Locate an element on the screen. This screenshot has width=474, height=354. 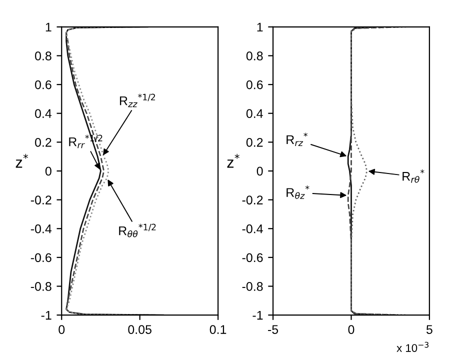
text: x 10$^{−3}$ is located at coordinates (412, 347).